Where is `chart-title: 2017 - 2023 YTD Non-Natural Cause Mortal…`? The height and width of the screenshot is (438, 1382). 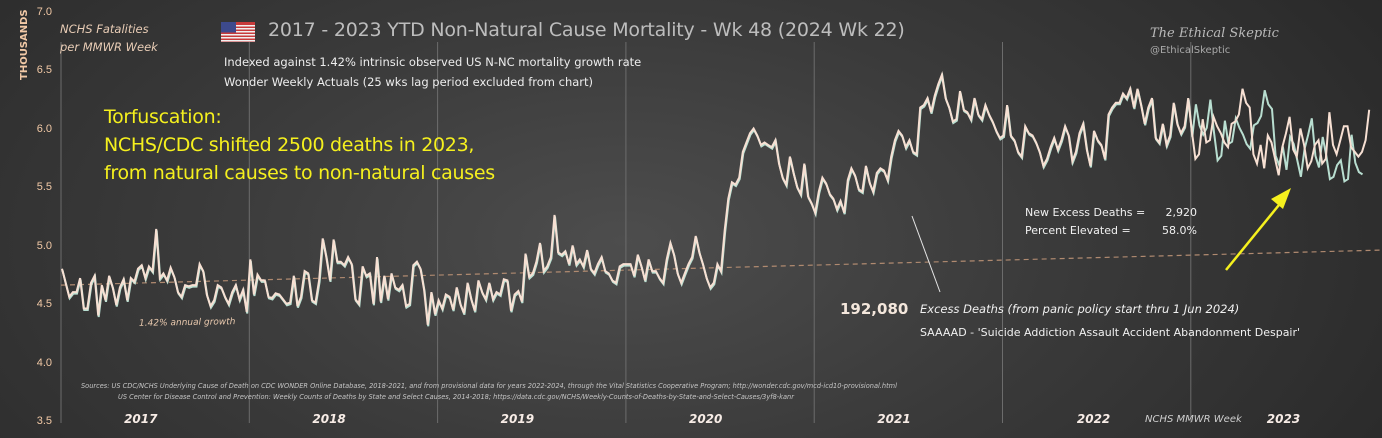 chart-title: 2017 - 2023 YTD Non-Natural Cause Mortal… is located at coordinates (586, 30).